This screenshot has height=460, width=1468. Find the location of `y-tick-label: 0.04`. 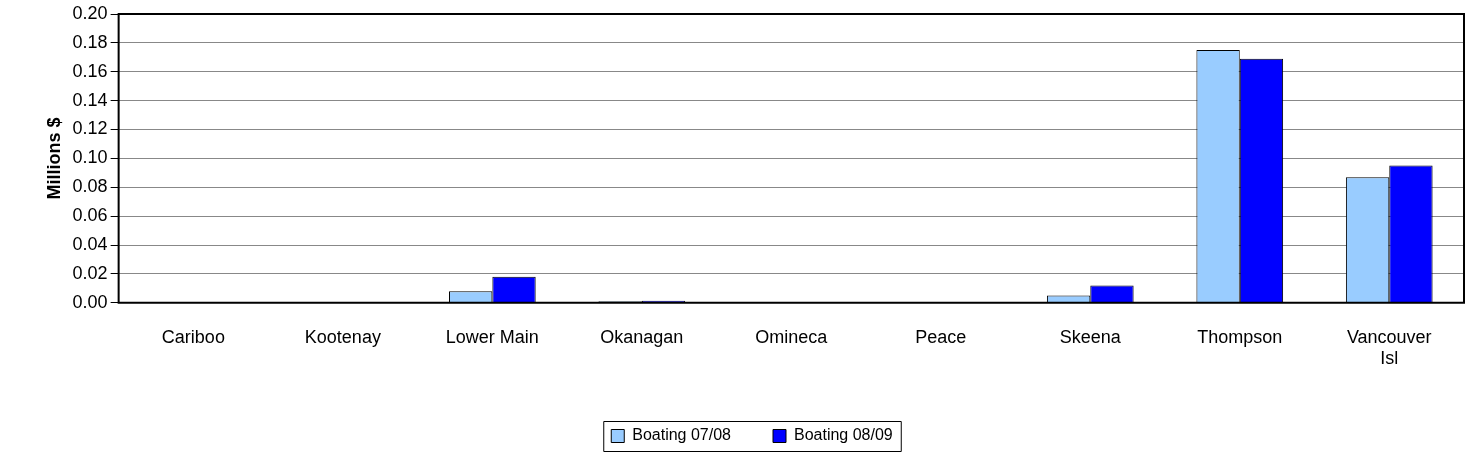

y-tick-label: 0.04 is located at coordinates (90, 244).